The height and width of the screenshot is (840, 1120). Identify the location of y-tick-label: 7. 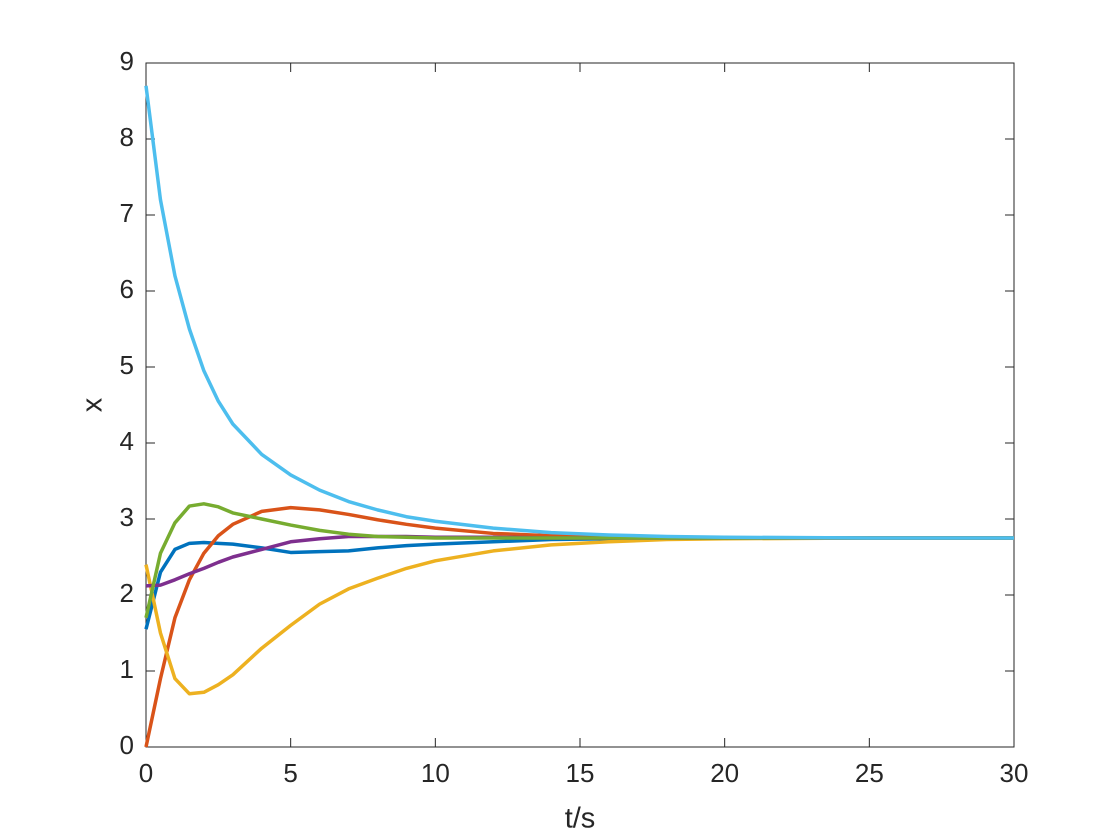
(127, 213).